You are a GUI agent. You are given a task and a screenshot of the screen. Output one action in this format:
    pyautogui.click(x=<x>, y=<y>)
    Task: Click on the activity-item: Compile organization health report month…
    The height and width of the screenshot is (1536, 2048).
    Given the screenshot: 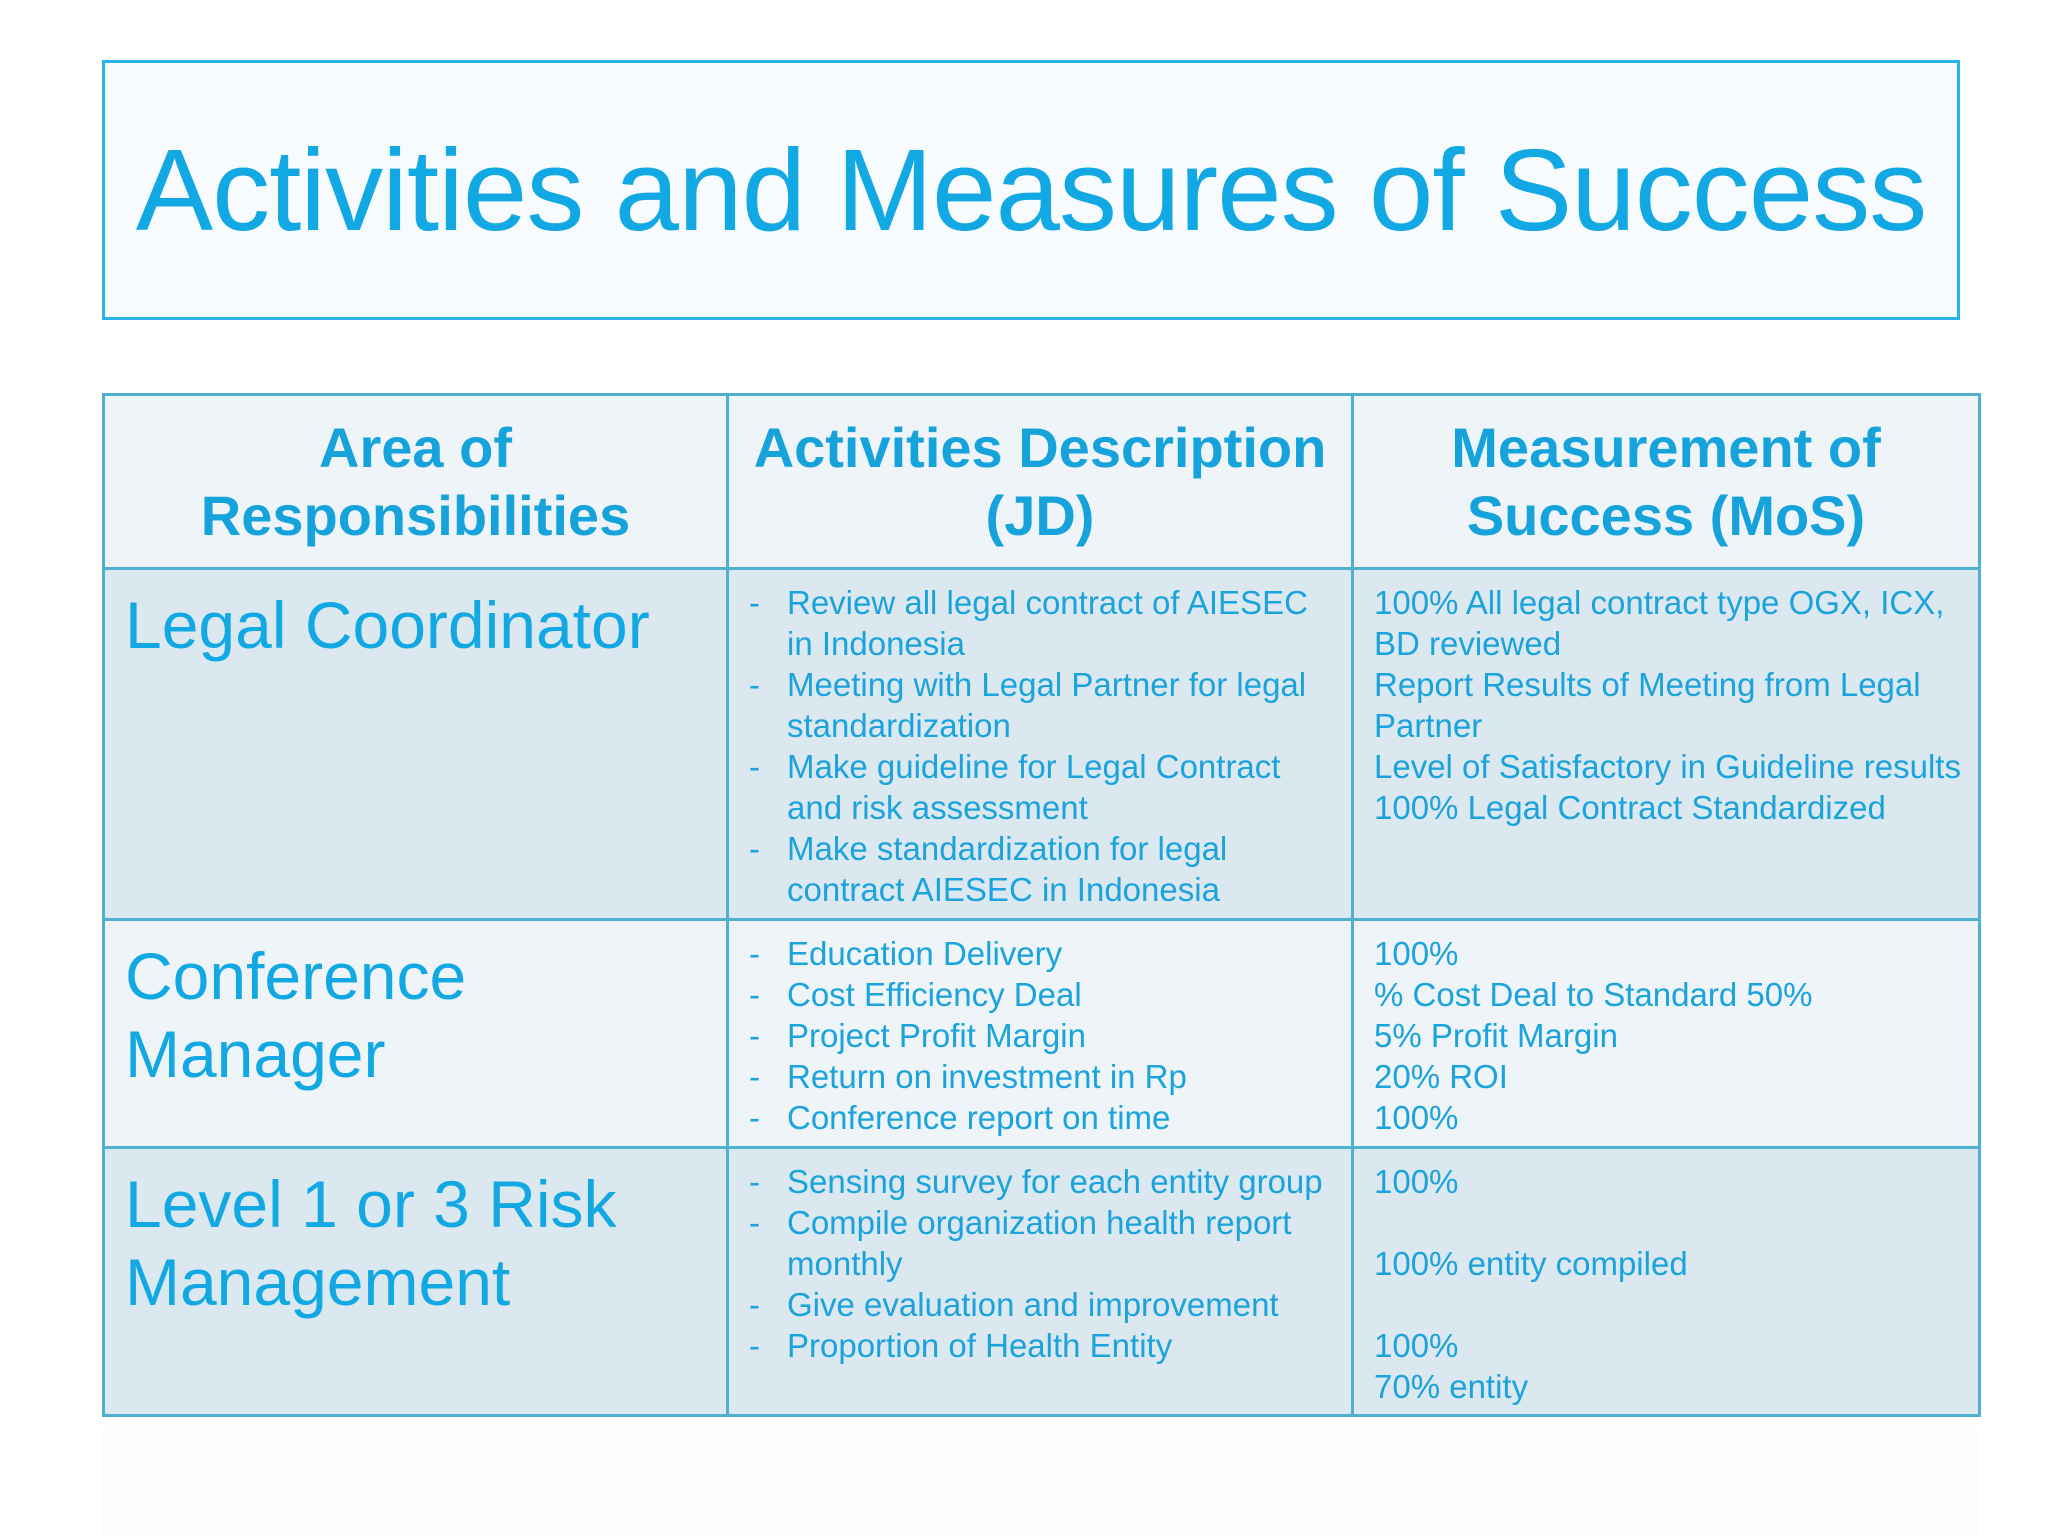 What is the action you would take?
    pyautogui.click(x=1044, y=1243)
    